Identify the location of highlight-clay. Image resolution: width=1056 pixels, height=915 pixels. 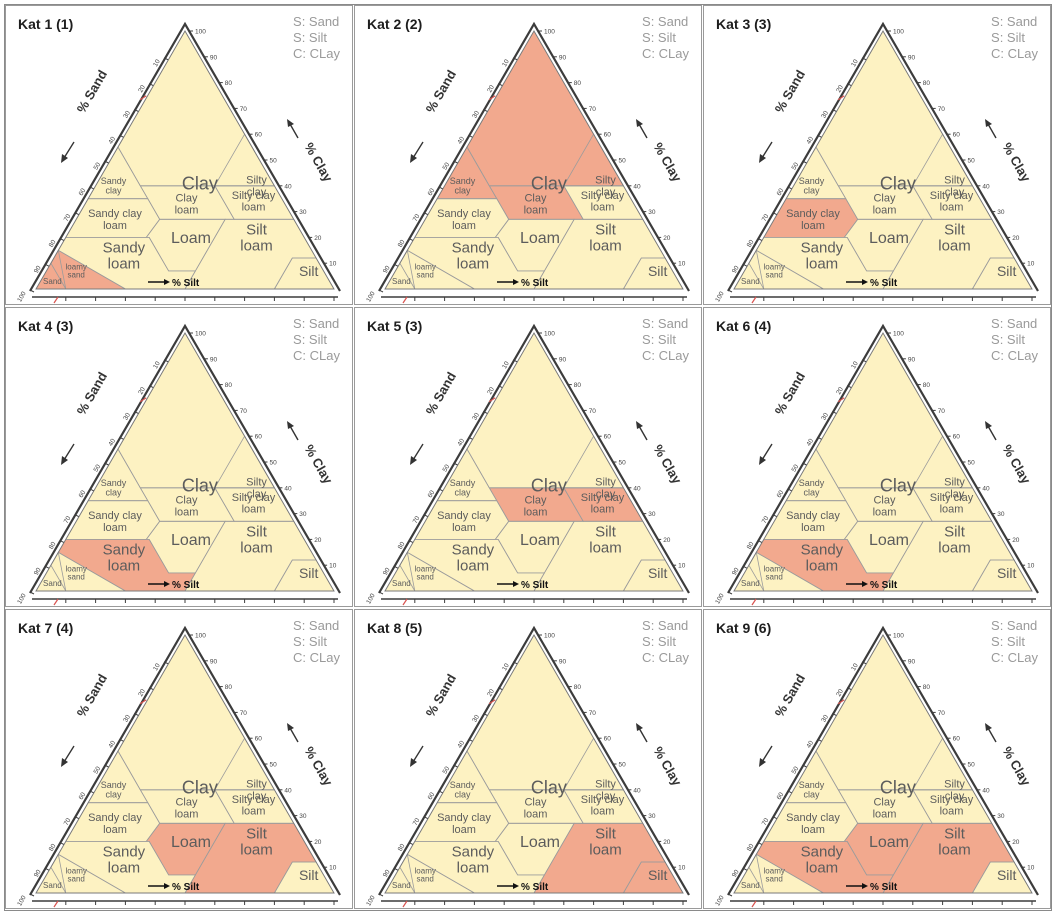
(545, 108).